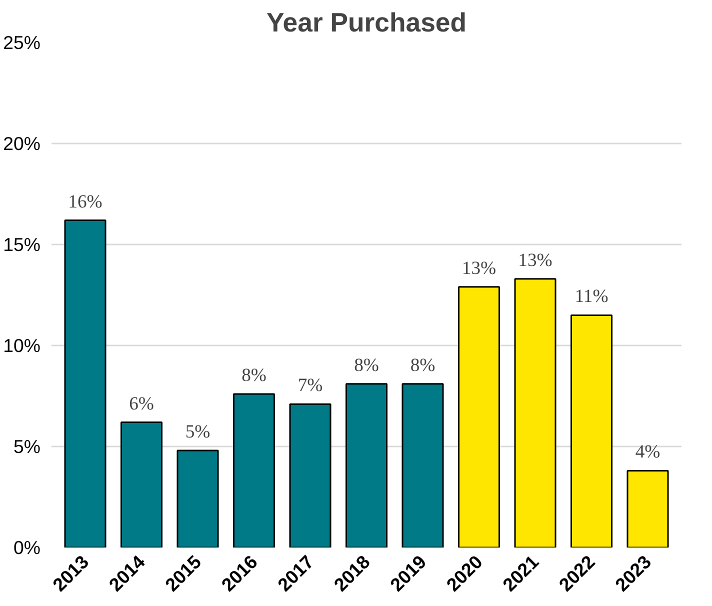 Image resolution: width=712 pixels, height=606 pixels. What do you see at coordinates (22, 42) in the screenshot?
I see `y-tick-label: 25%` at bounding box center [22, 42].